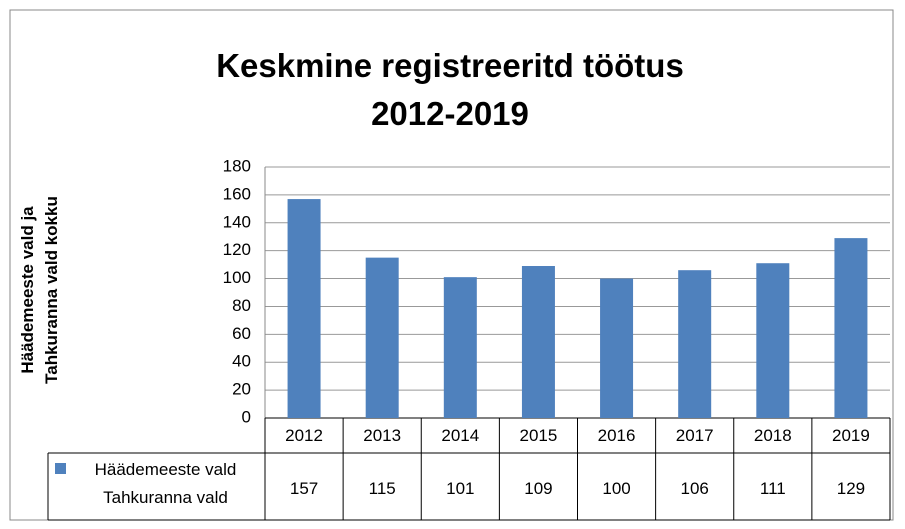  What do you see at coordinates (851, 488) in the screenshot?
I see `table-value: 129` at bounding box center [851, 488].